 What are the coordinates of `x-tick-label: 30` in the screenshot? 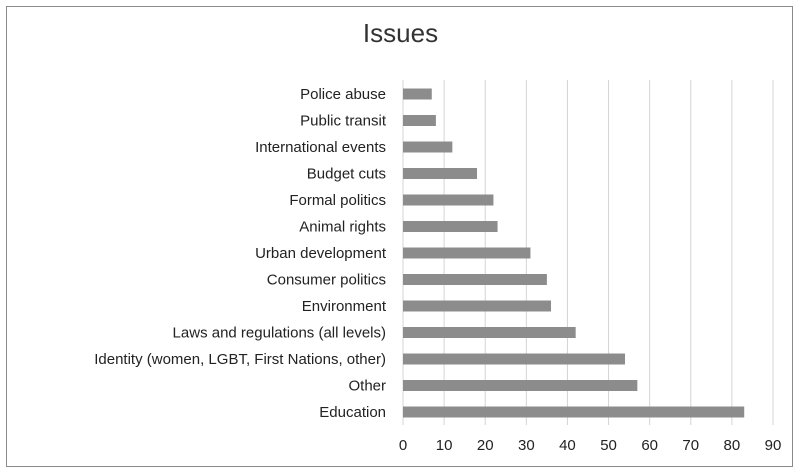 It's located at (526, 445).